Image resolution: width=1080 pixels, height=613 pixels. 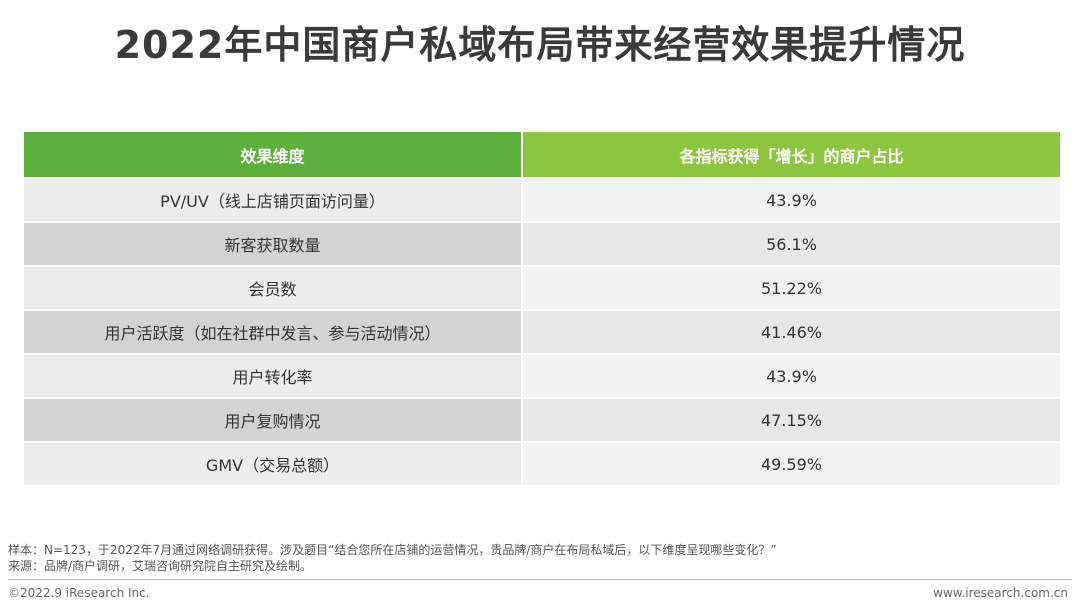 I want to click on row-dimension: 会员数, so click(x=272, y=288).